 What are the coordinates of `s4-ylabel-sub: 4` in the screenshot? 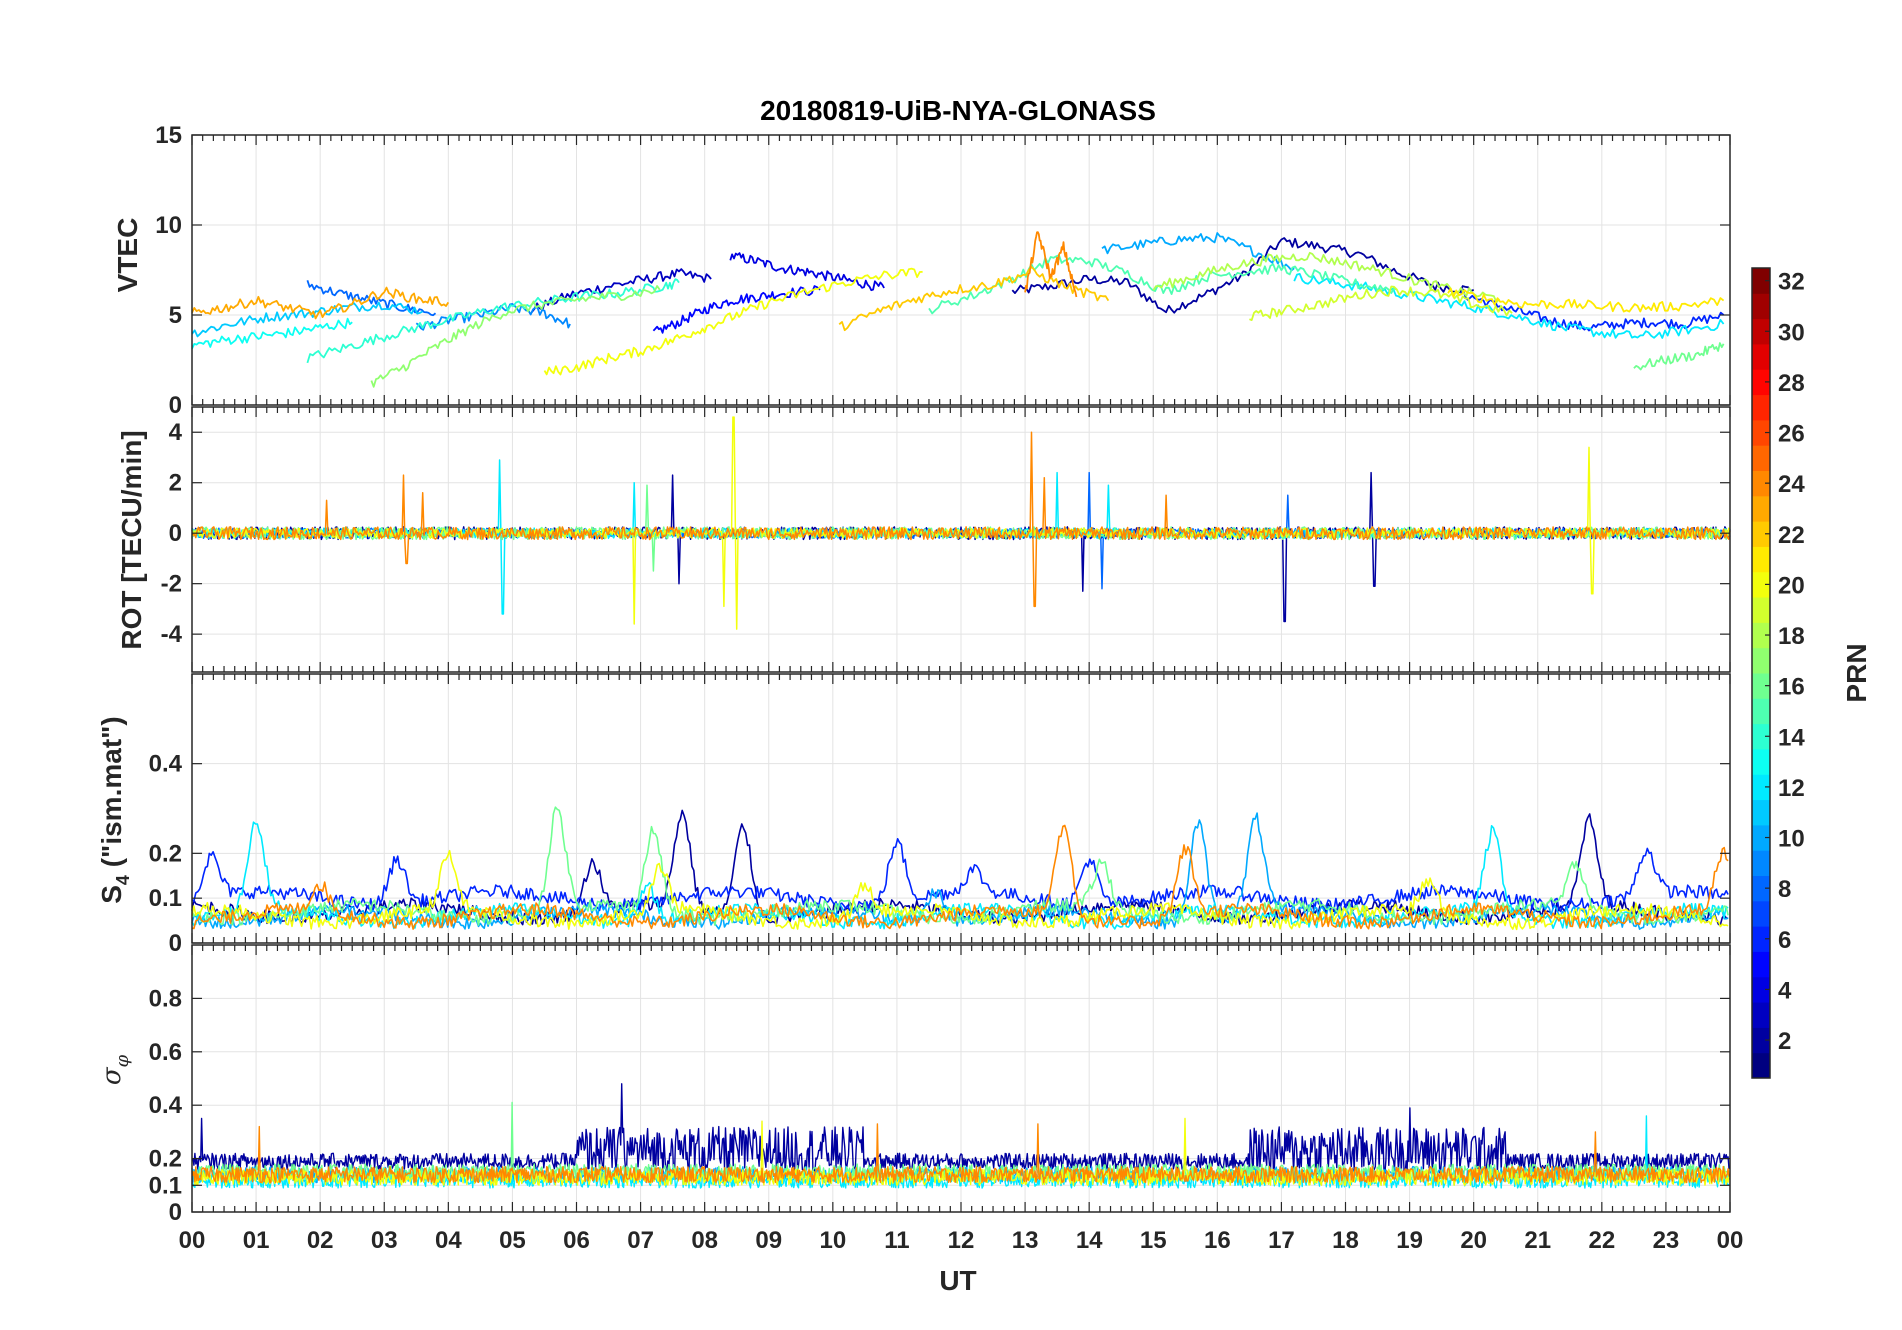 It's located at (123, 880).